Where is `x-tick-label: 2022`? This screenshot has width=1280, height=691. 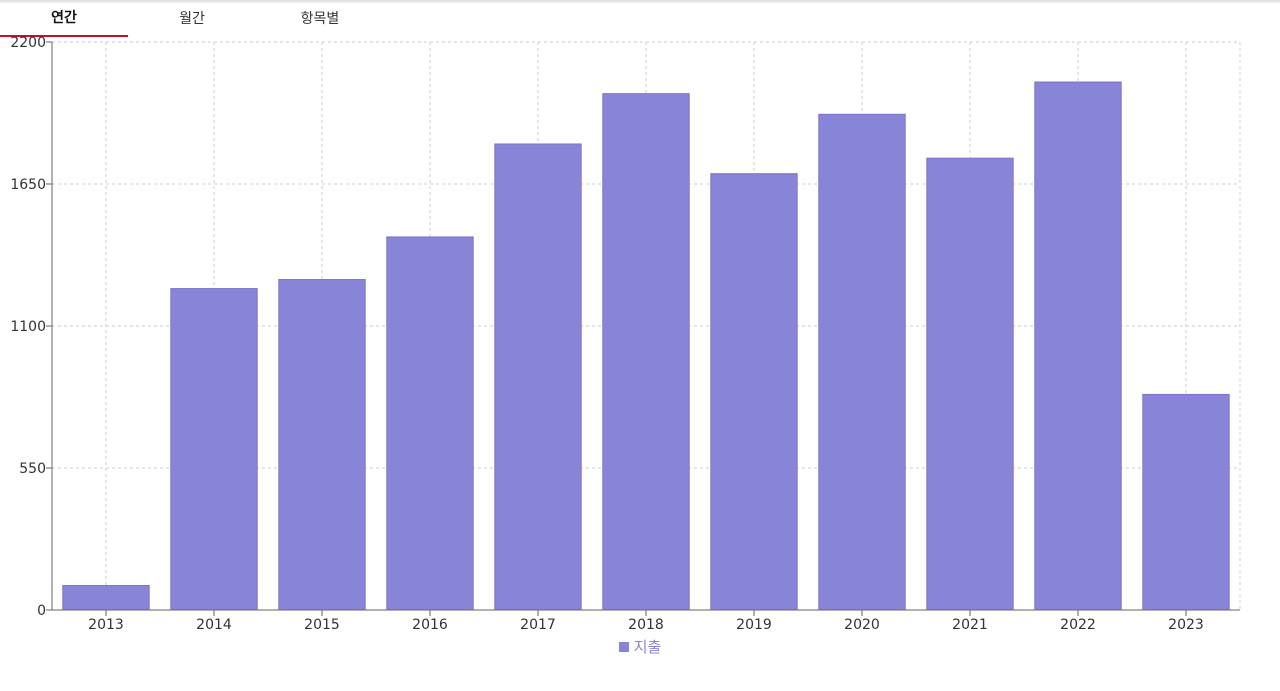 x-tick-label: 2022 is located at coordinates (1078, 625).